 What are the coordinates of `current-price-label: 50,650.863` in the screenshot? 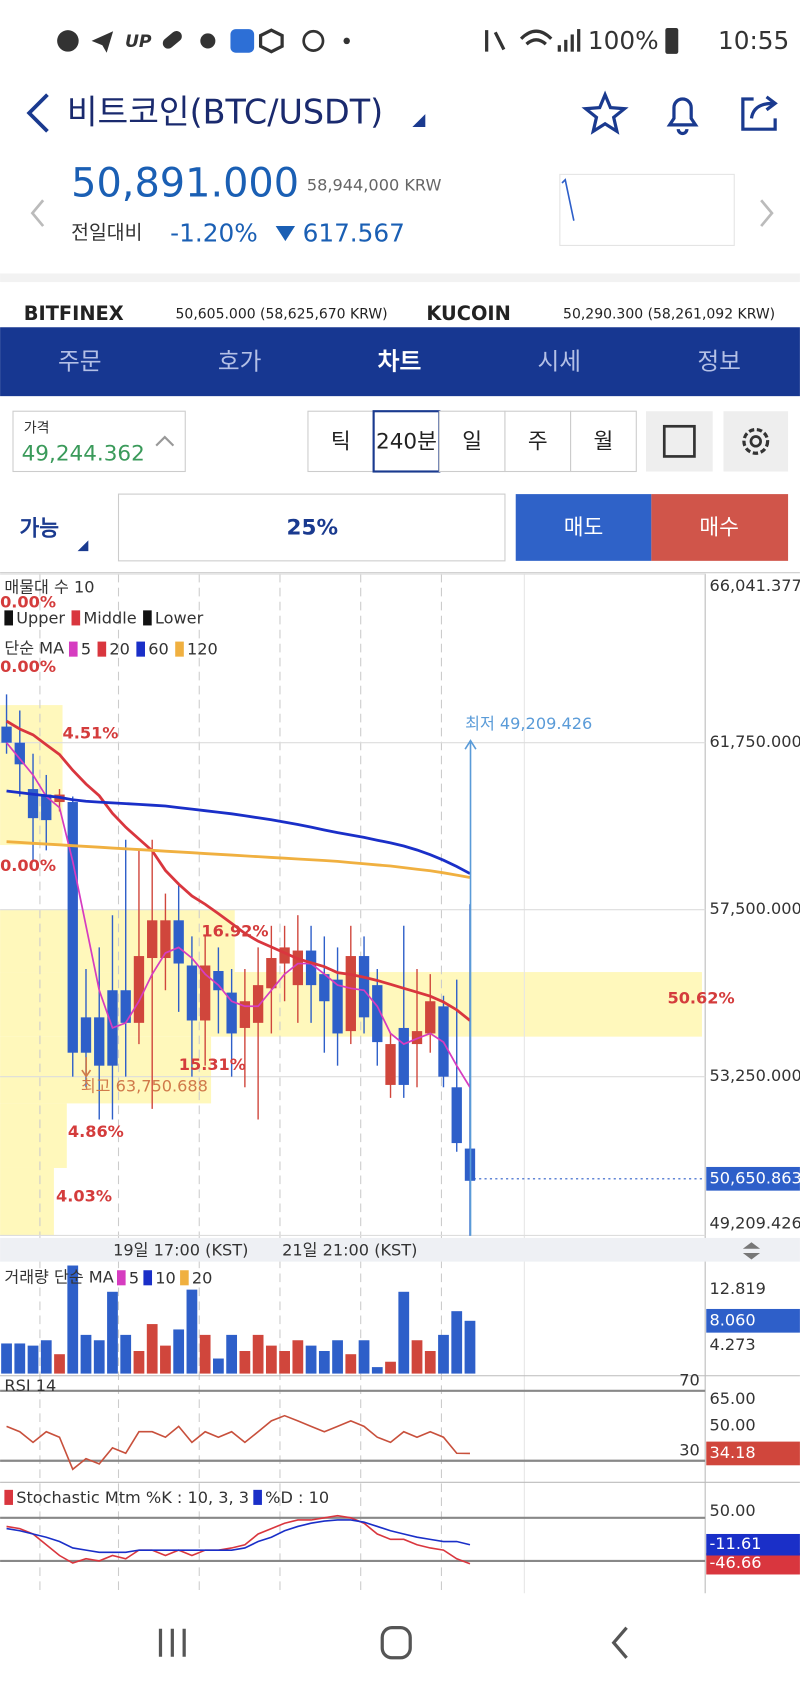 It's located at (754, 1177).